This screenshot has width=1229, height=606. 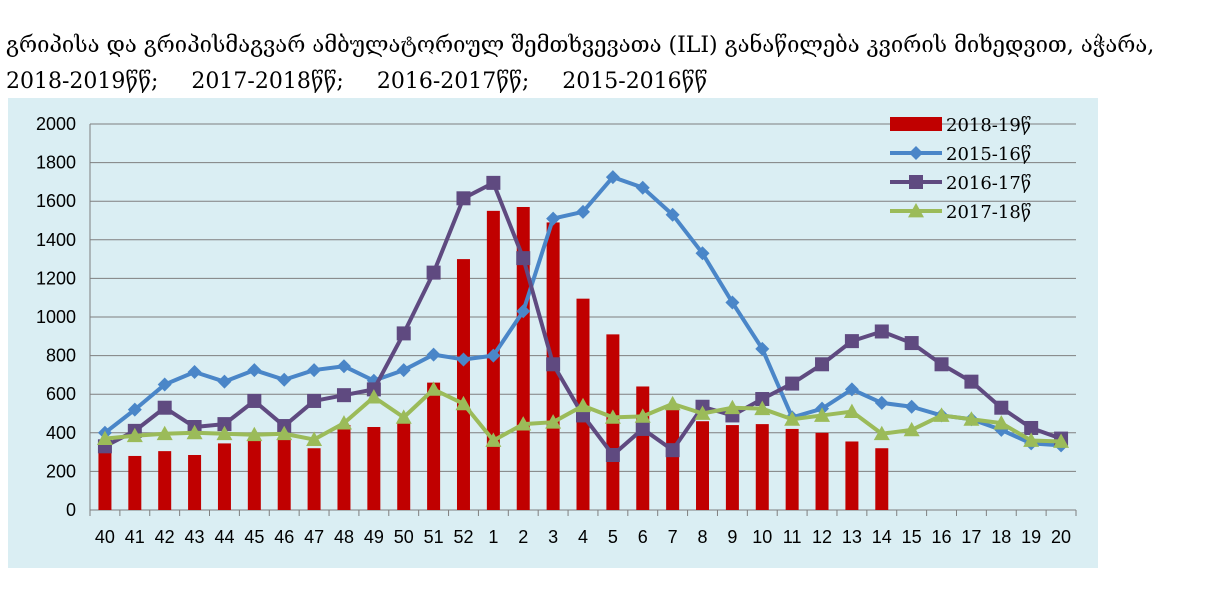 I want to click on y-tick-label: 1400, so click(x=56, y=240).